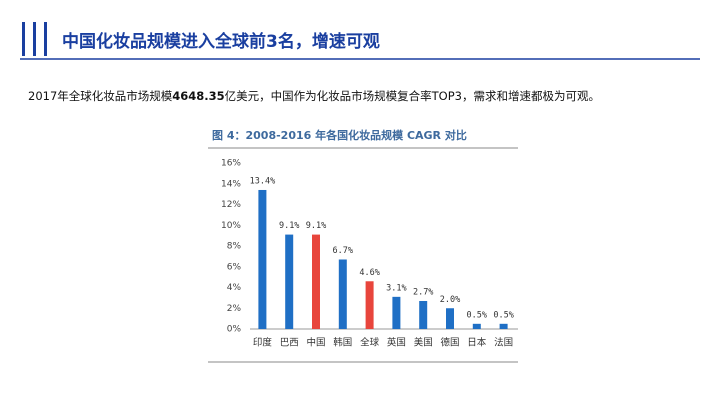  Describe the element at coordinates (315, 343) in the screenshot. I see `x-tick-label: 中国` at that location.